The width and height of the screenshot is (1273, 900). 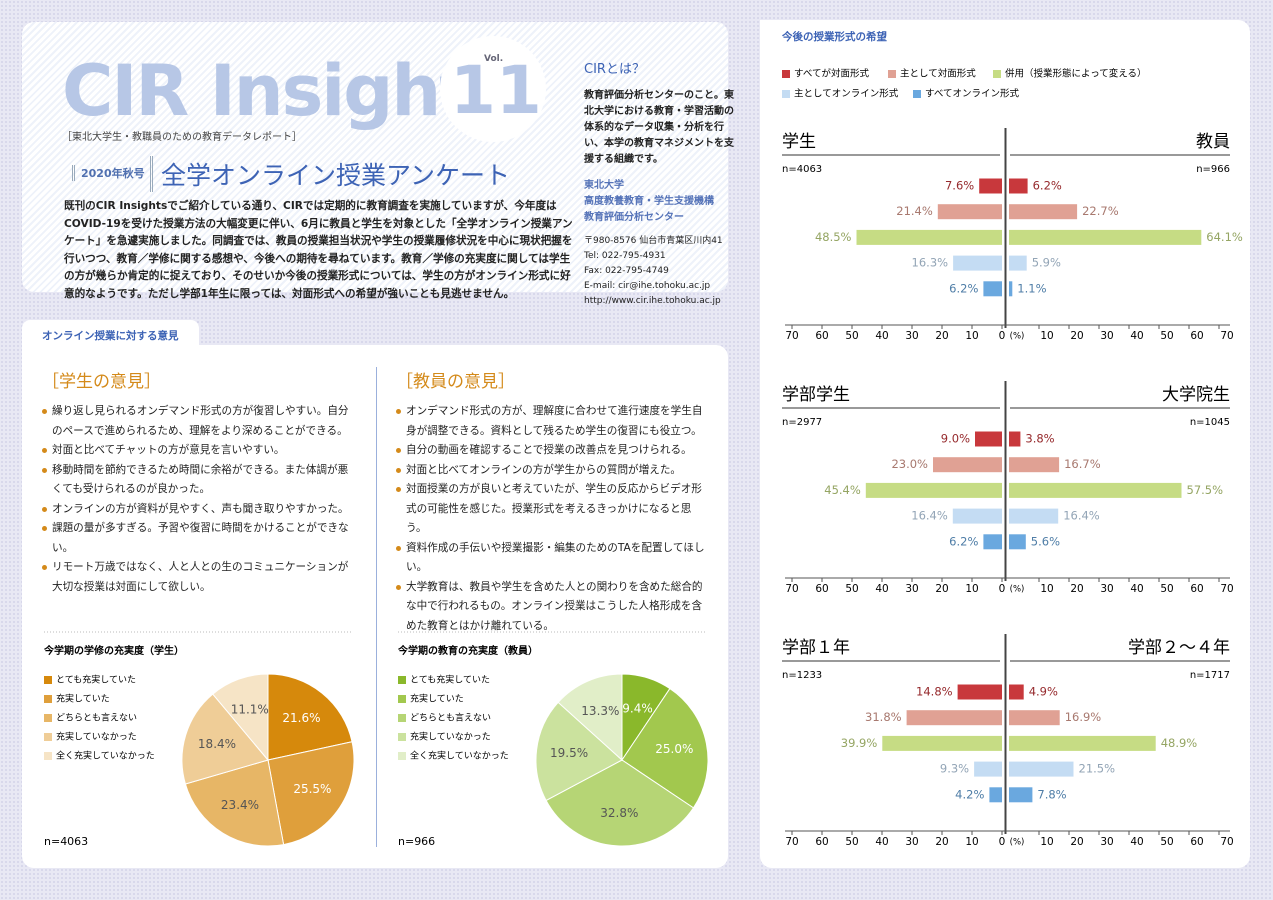 I want to click on legend-label: 主として対面形式, so click(x=938, y=74).